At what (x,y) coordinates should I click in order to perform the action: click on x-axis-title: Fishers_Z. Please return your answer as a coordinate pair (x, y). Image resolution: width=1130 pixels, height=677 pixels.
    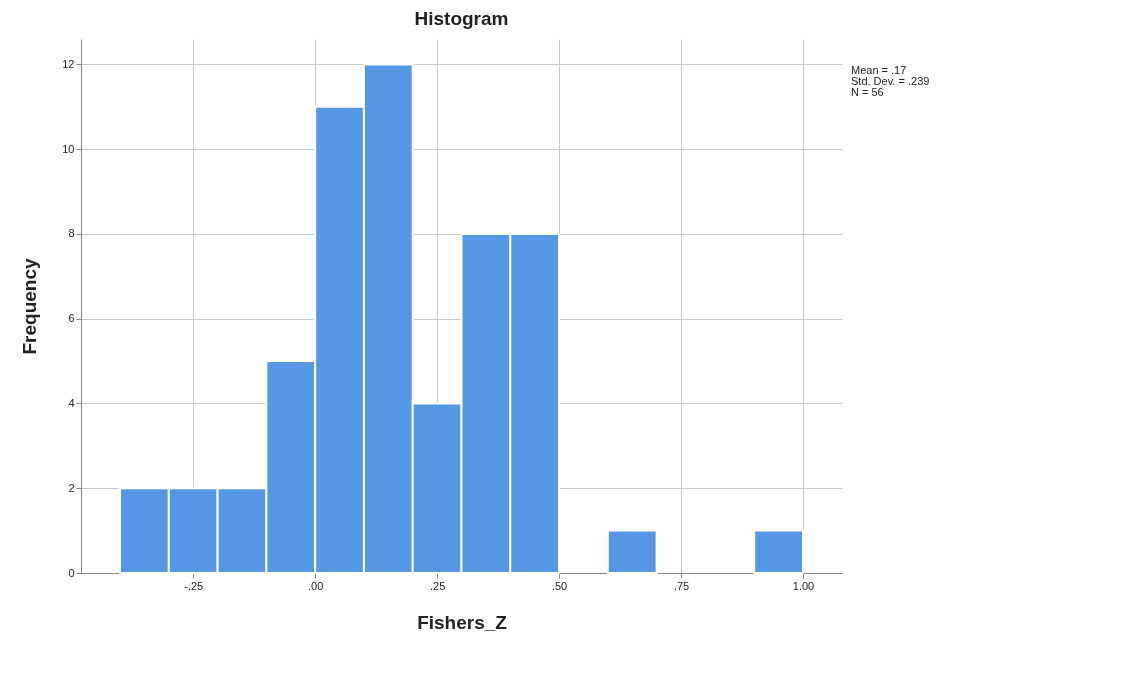
    Looking at the image, I should click on (462, 622).